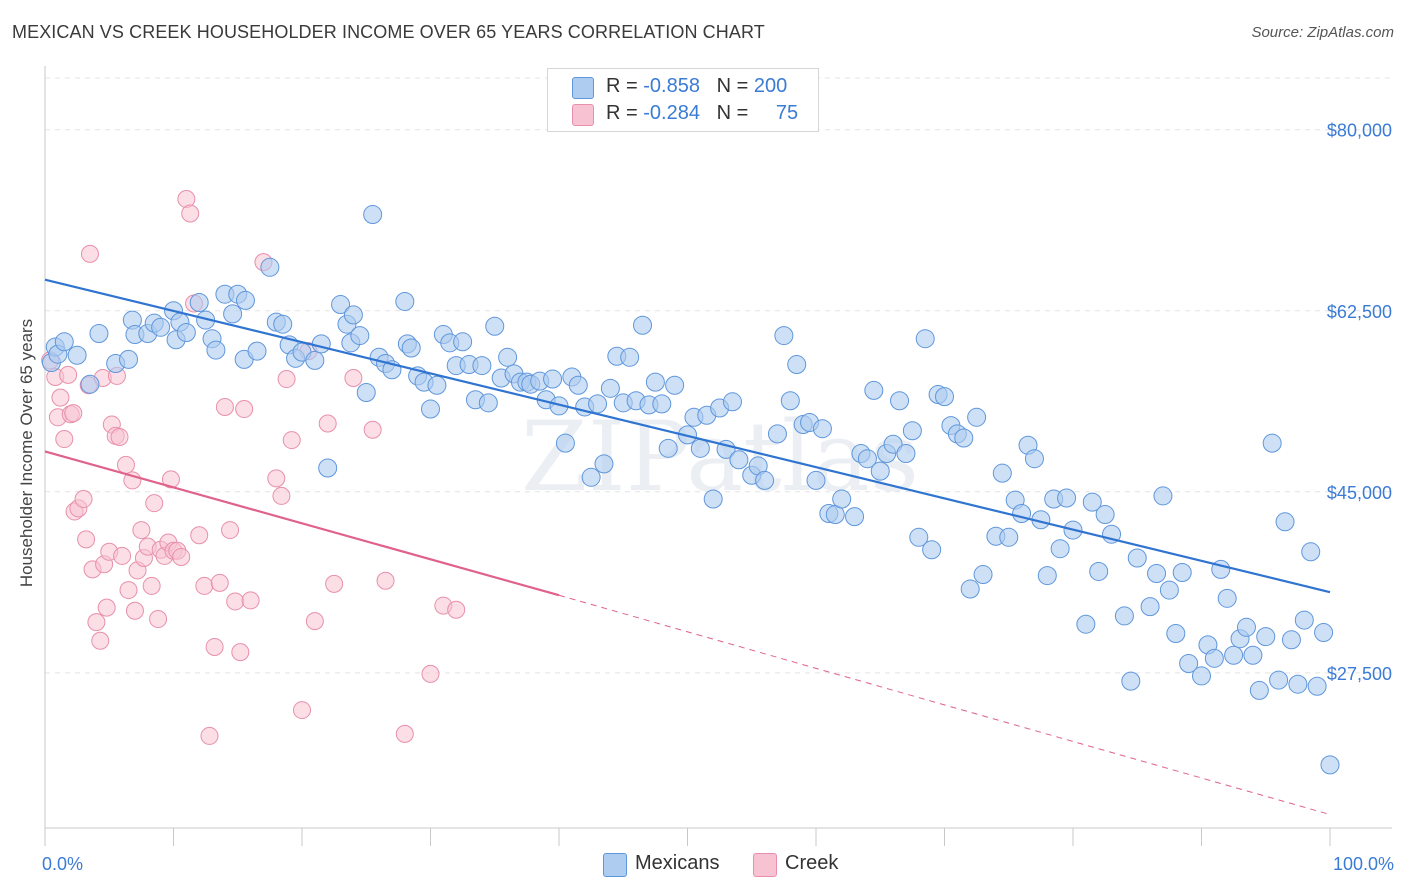  I want to click on creek-swatch, so click(583, 115).